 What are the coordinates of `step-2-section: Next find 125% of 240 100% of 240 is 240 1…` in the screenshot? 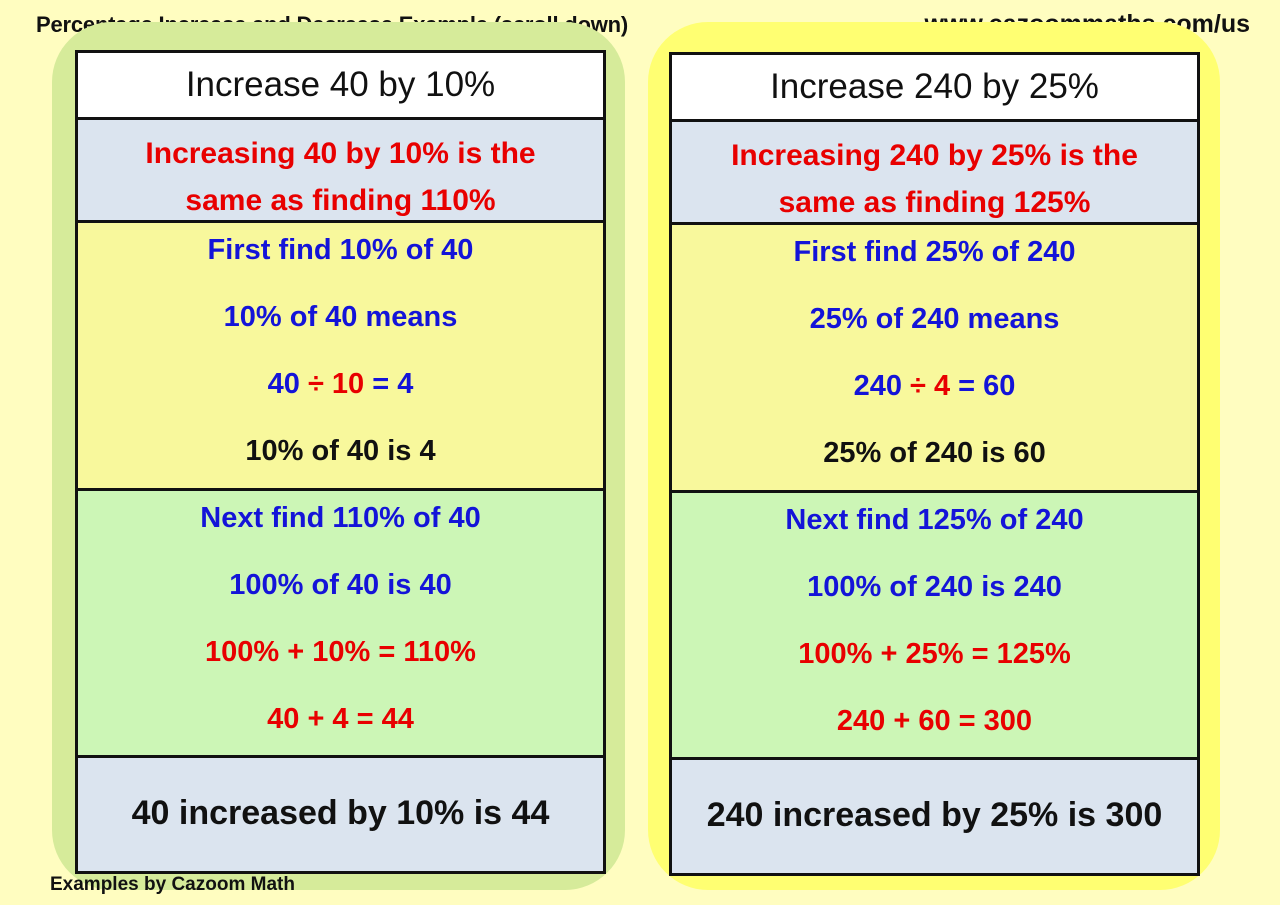 It's located at (934, 626).